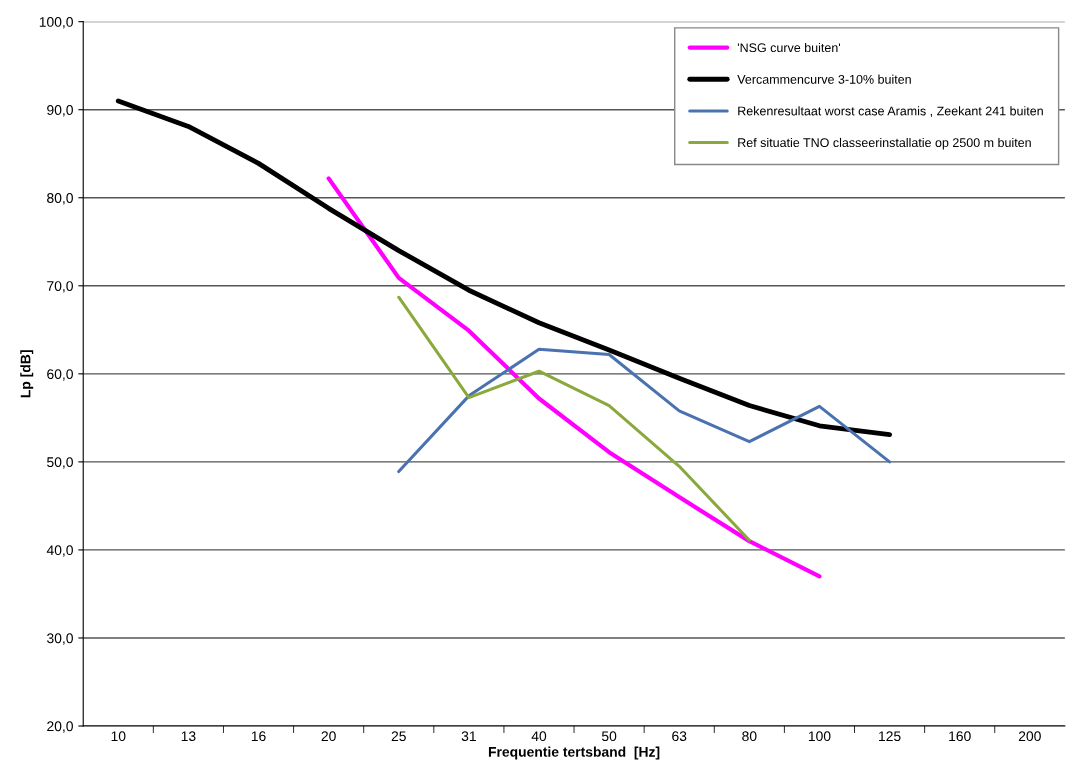 The height and width of the screenshot is (774, 1067). Describe the element at coordinates (890, 736) in the screenshot. I see `x-tick-label: 125` at that location.